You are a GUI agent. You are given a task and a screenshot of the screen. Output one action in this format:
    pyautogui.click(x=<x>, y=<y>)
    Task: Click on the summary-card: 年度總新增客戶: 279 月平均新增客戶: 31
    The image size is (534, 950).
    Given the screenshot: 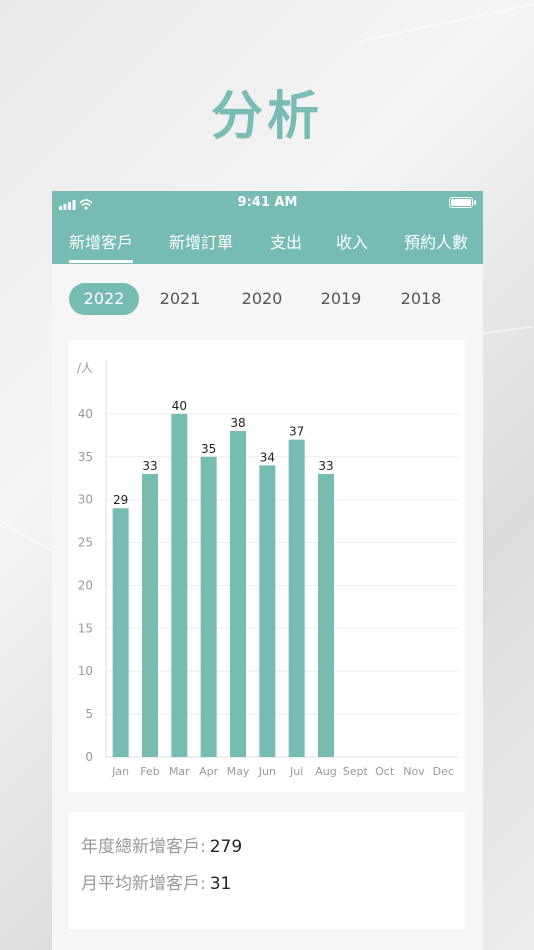 What is the action you would take?
    pyautogui.click(x=267, y=870)
    